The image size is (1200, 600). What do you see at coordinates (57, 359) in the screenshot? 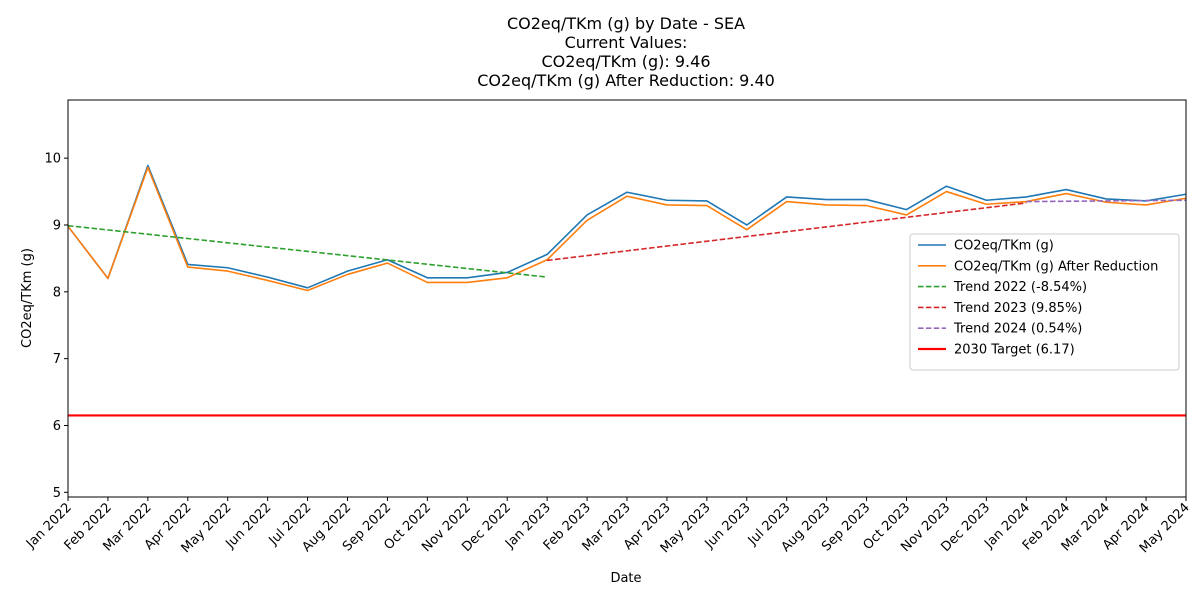
I see `y-tick-label: 7` at bounding box center [57, 359].